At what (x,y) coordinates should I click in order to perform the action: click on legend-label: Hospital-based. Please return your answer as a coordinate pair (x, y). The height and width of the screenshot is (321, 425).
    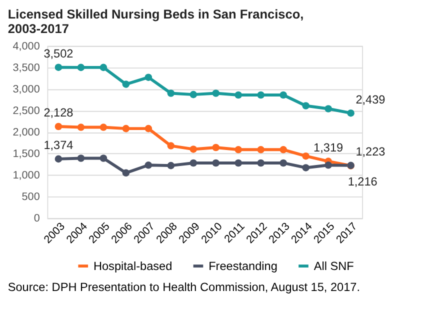
    Looking at the image, I should click on (132, 265).